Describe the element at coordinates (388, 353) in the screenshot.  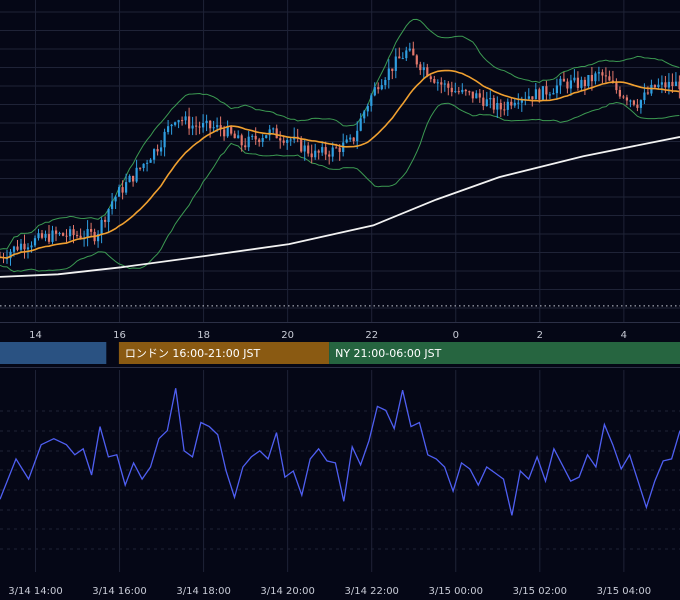
I see `session-band-label: NY 21:00-06:00 JST` at that location.